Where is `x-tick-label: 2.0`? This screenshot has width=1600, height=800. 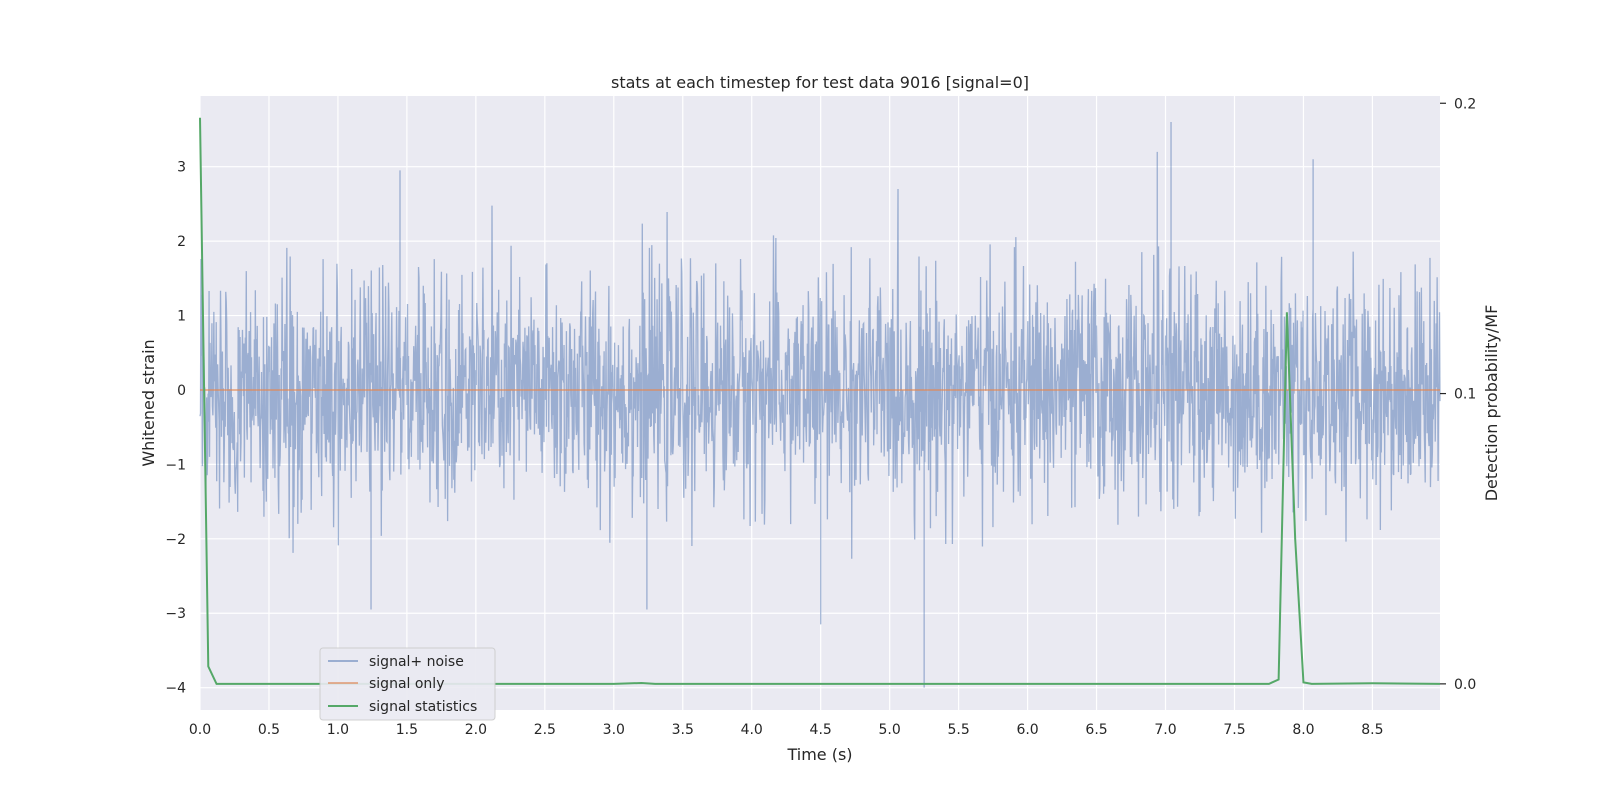
x-tick-label: 2.0 is located at coordinates (476, 730).